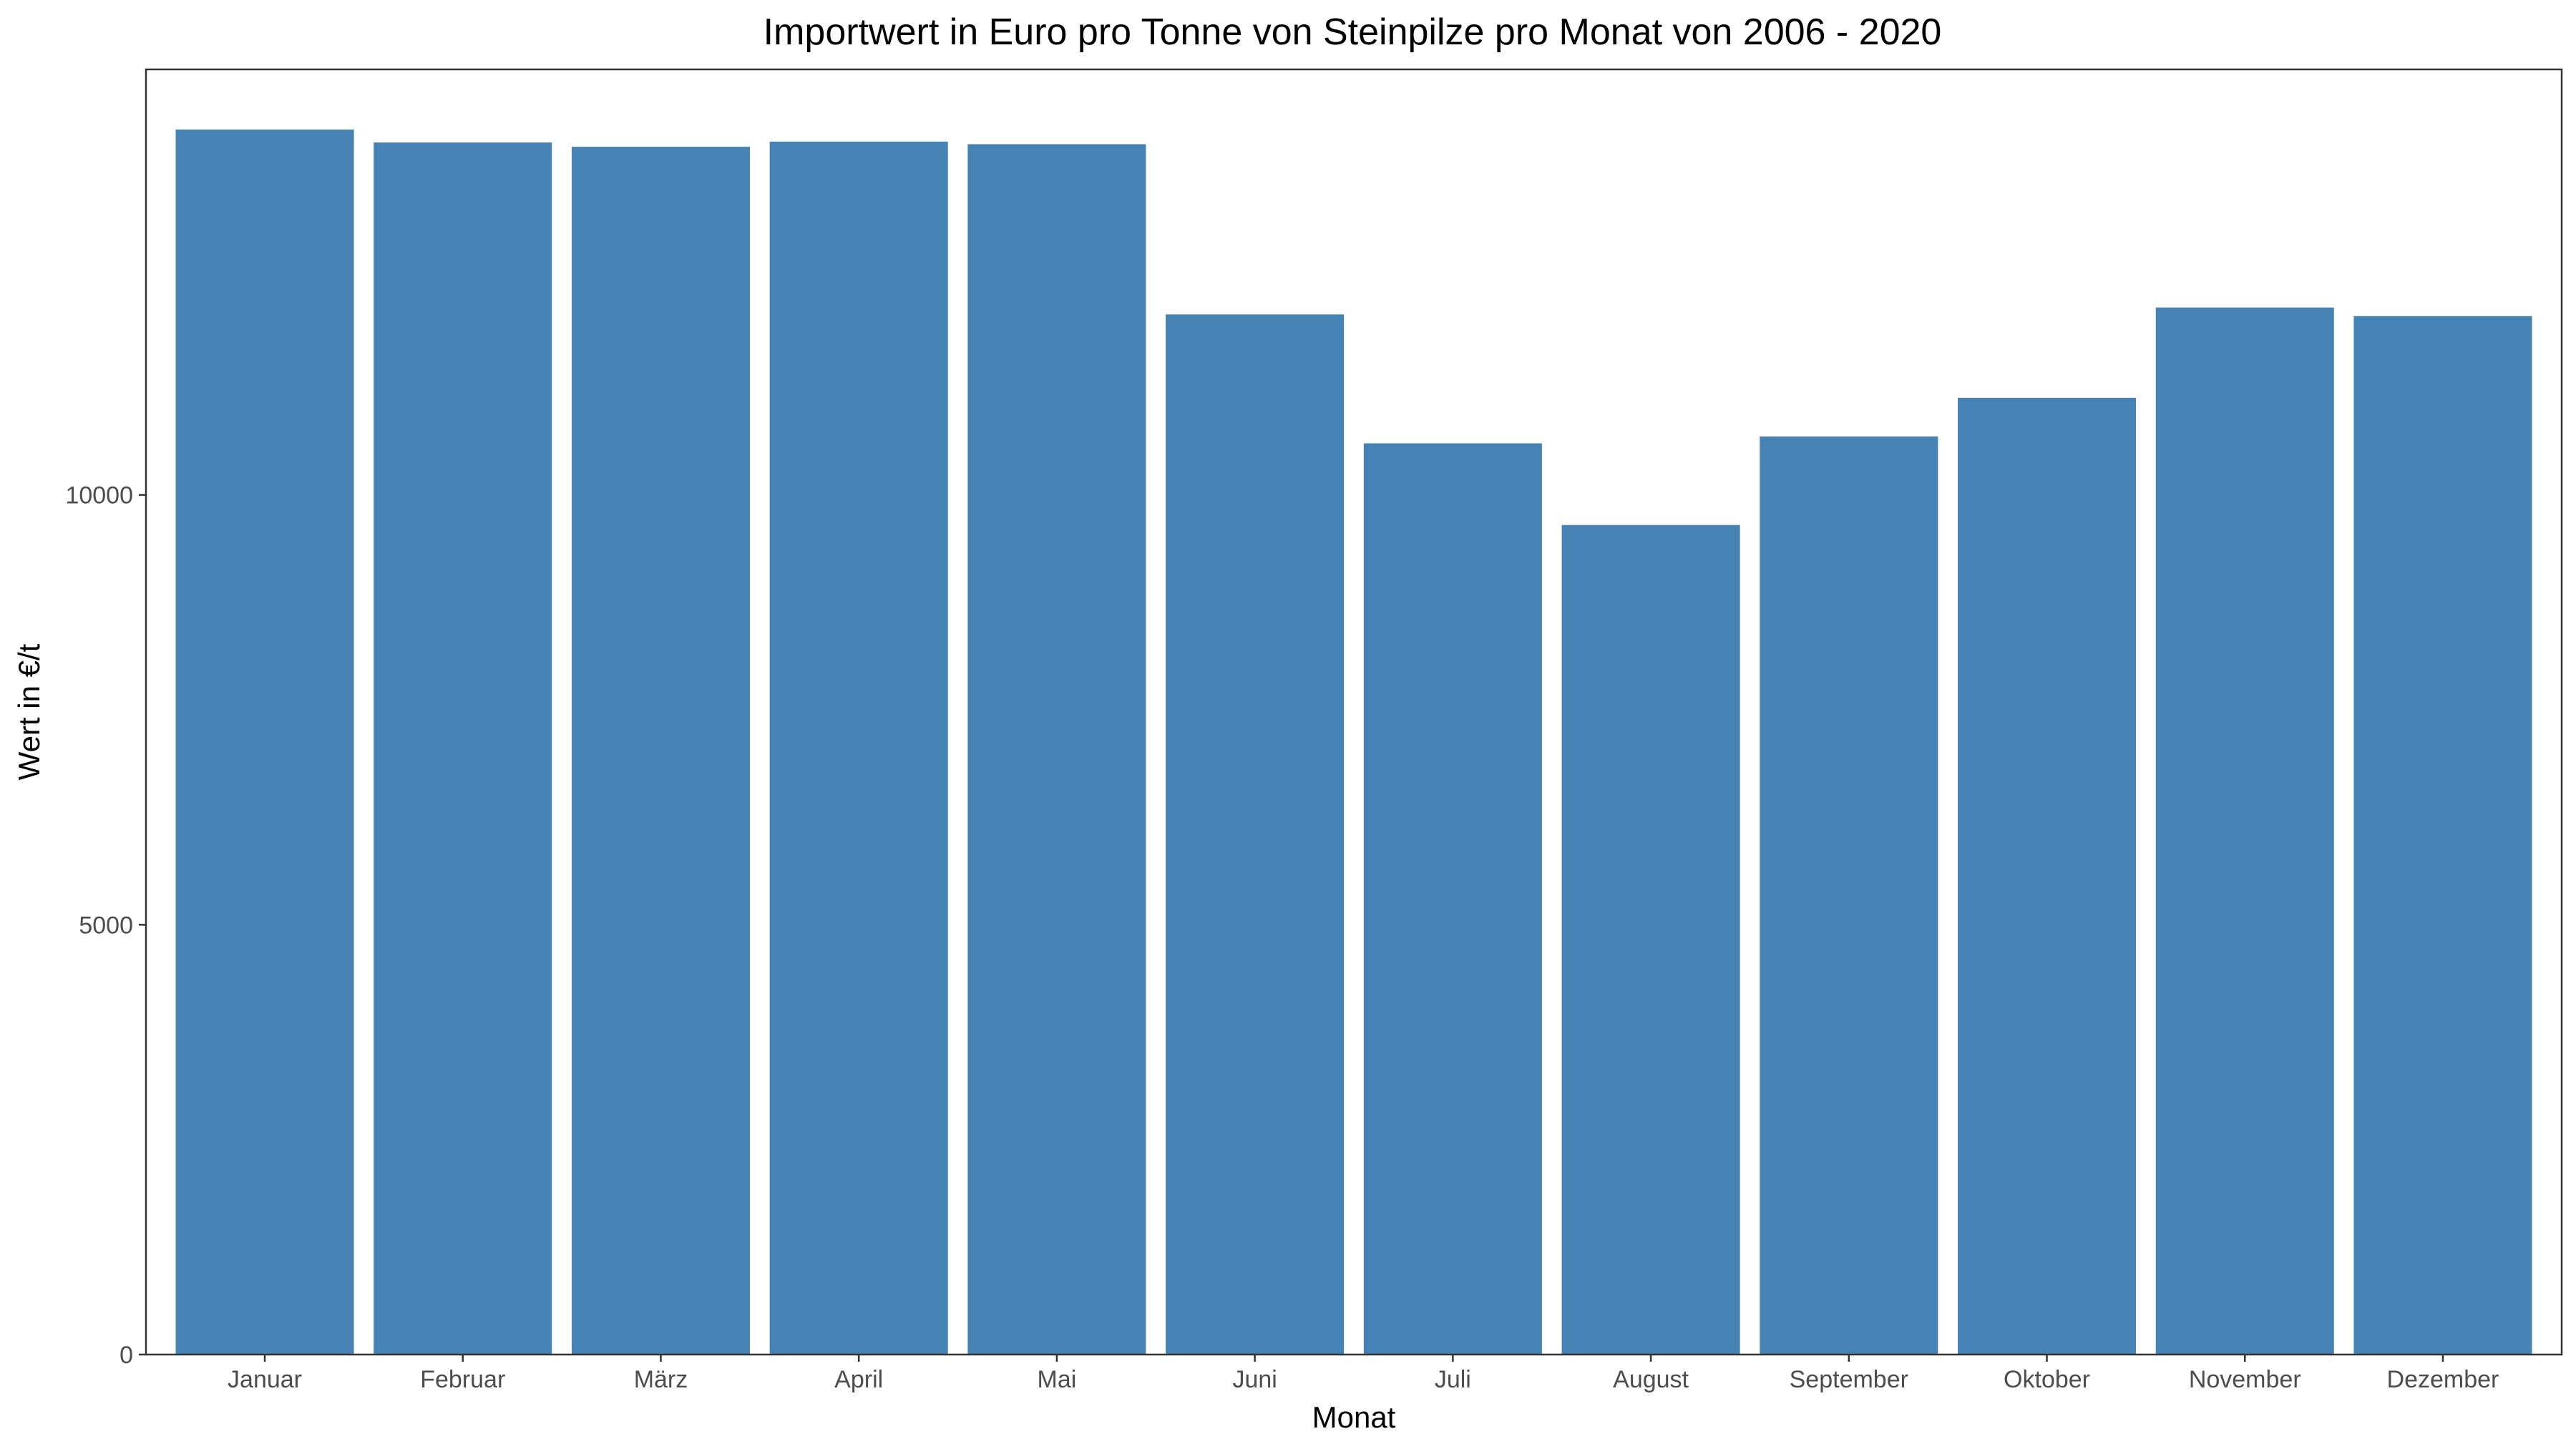 The width and height of the screenshot is (2576, 1449). Describe the element at coordinates (1354, 1417) in the screenshot. I see `x-axis-title: Monat` at that location.